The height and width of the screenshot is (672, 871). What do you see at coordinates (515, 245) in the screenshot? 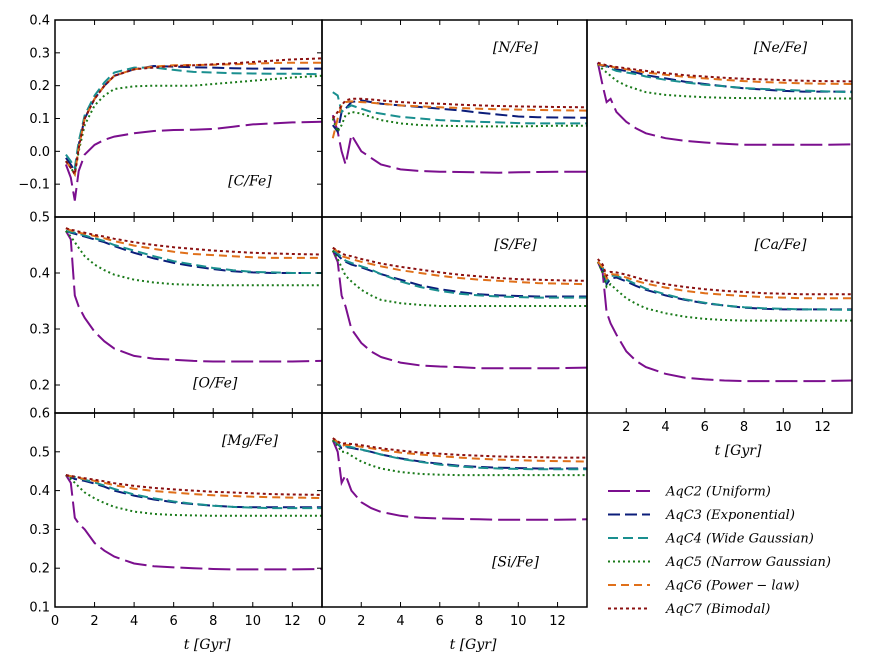
I see `panel-label: [S/Fe]` at bounding box center [515, 245].